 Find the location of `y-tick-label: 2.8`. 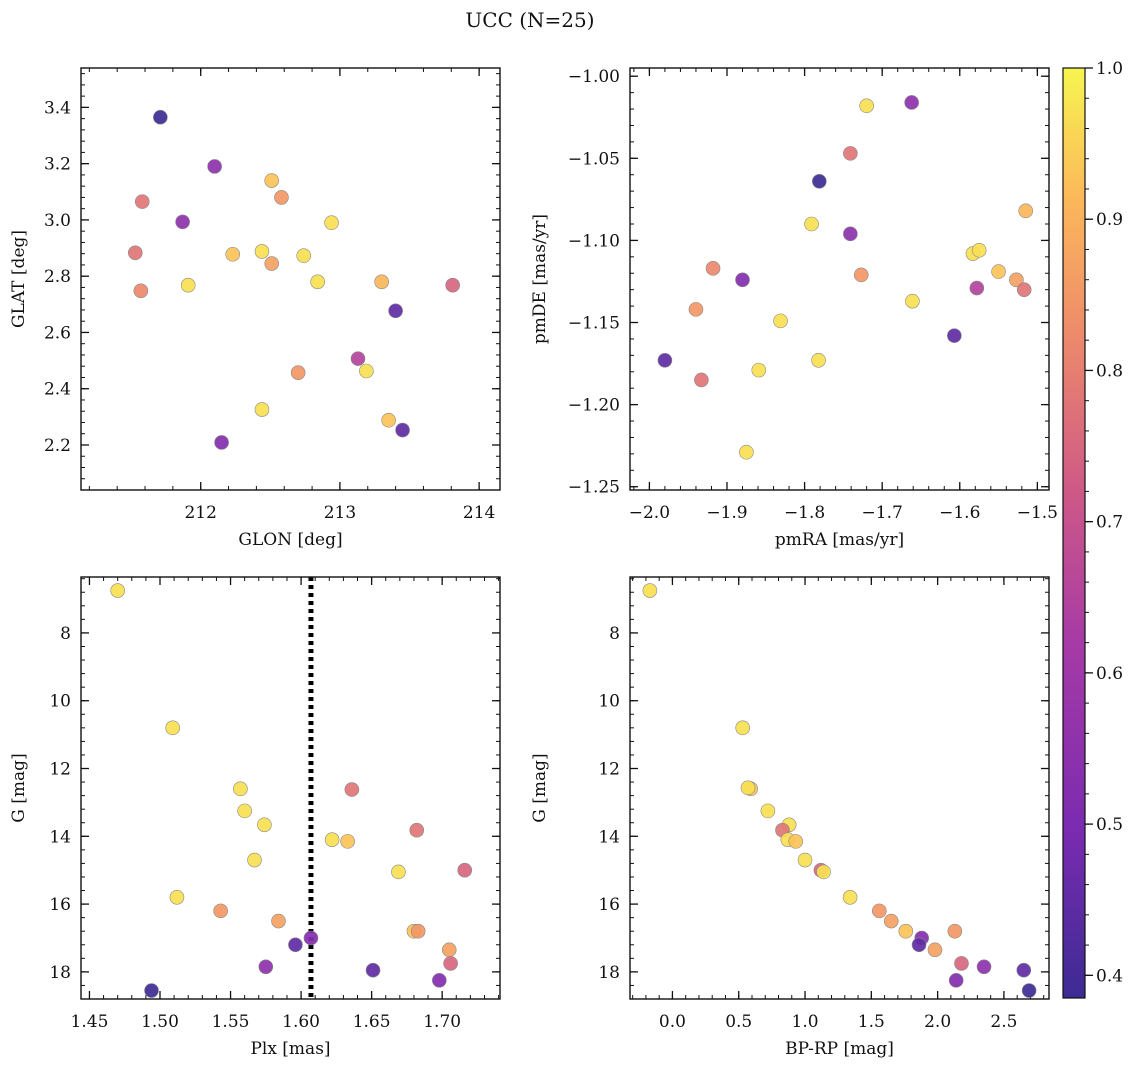

y-tick-label: 2.8 is located at coordinates (57, 277).